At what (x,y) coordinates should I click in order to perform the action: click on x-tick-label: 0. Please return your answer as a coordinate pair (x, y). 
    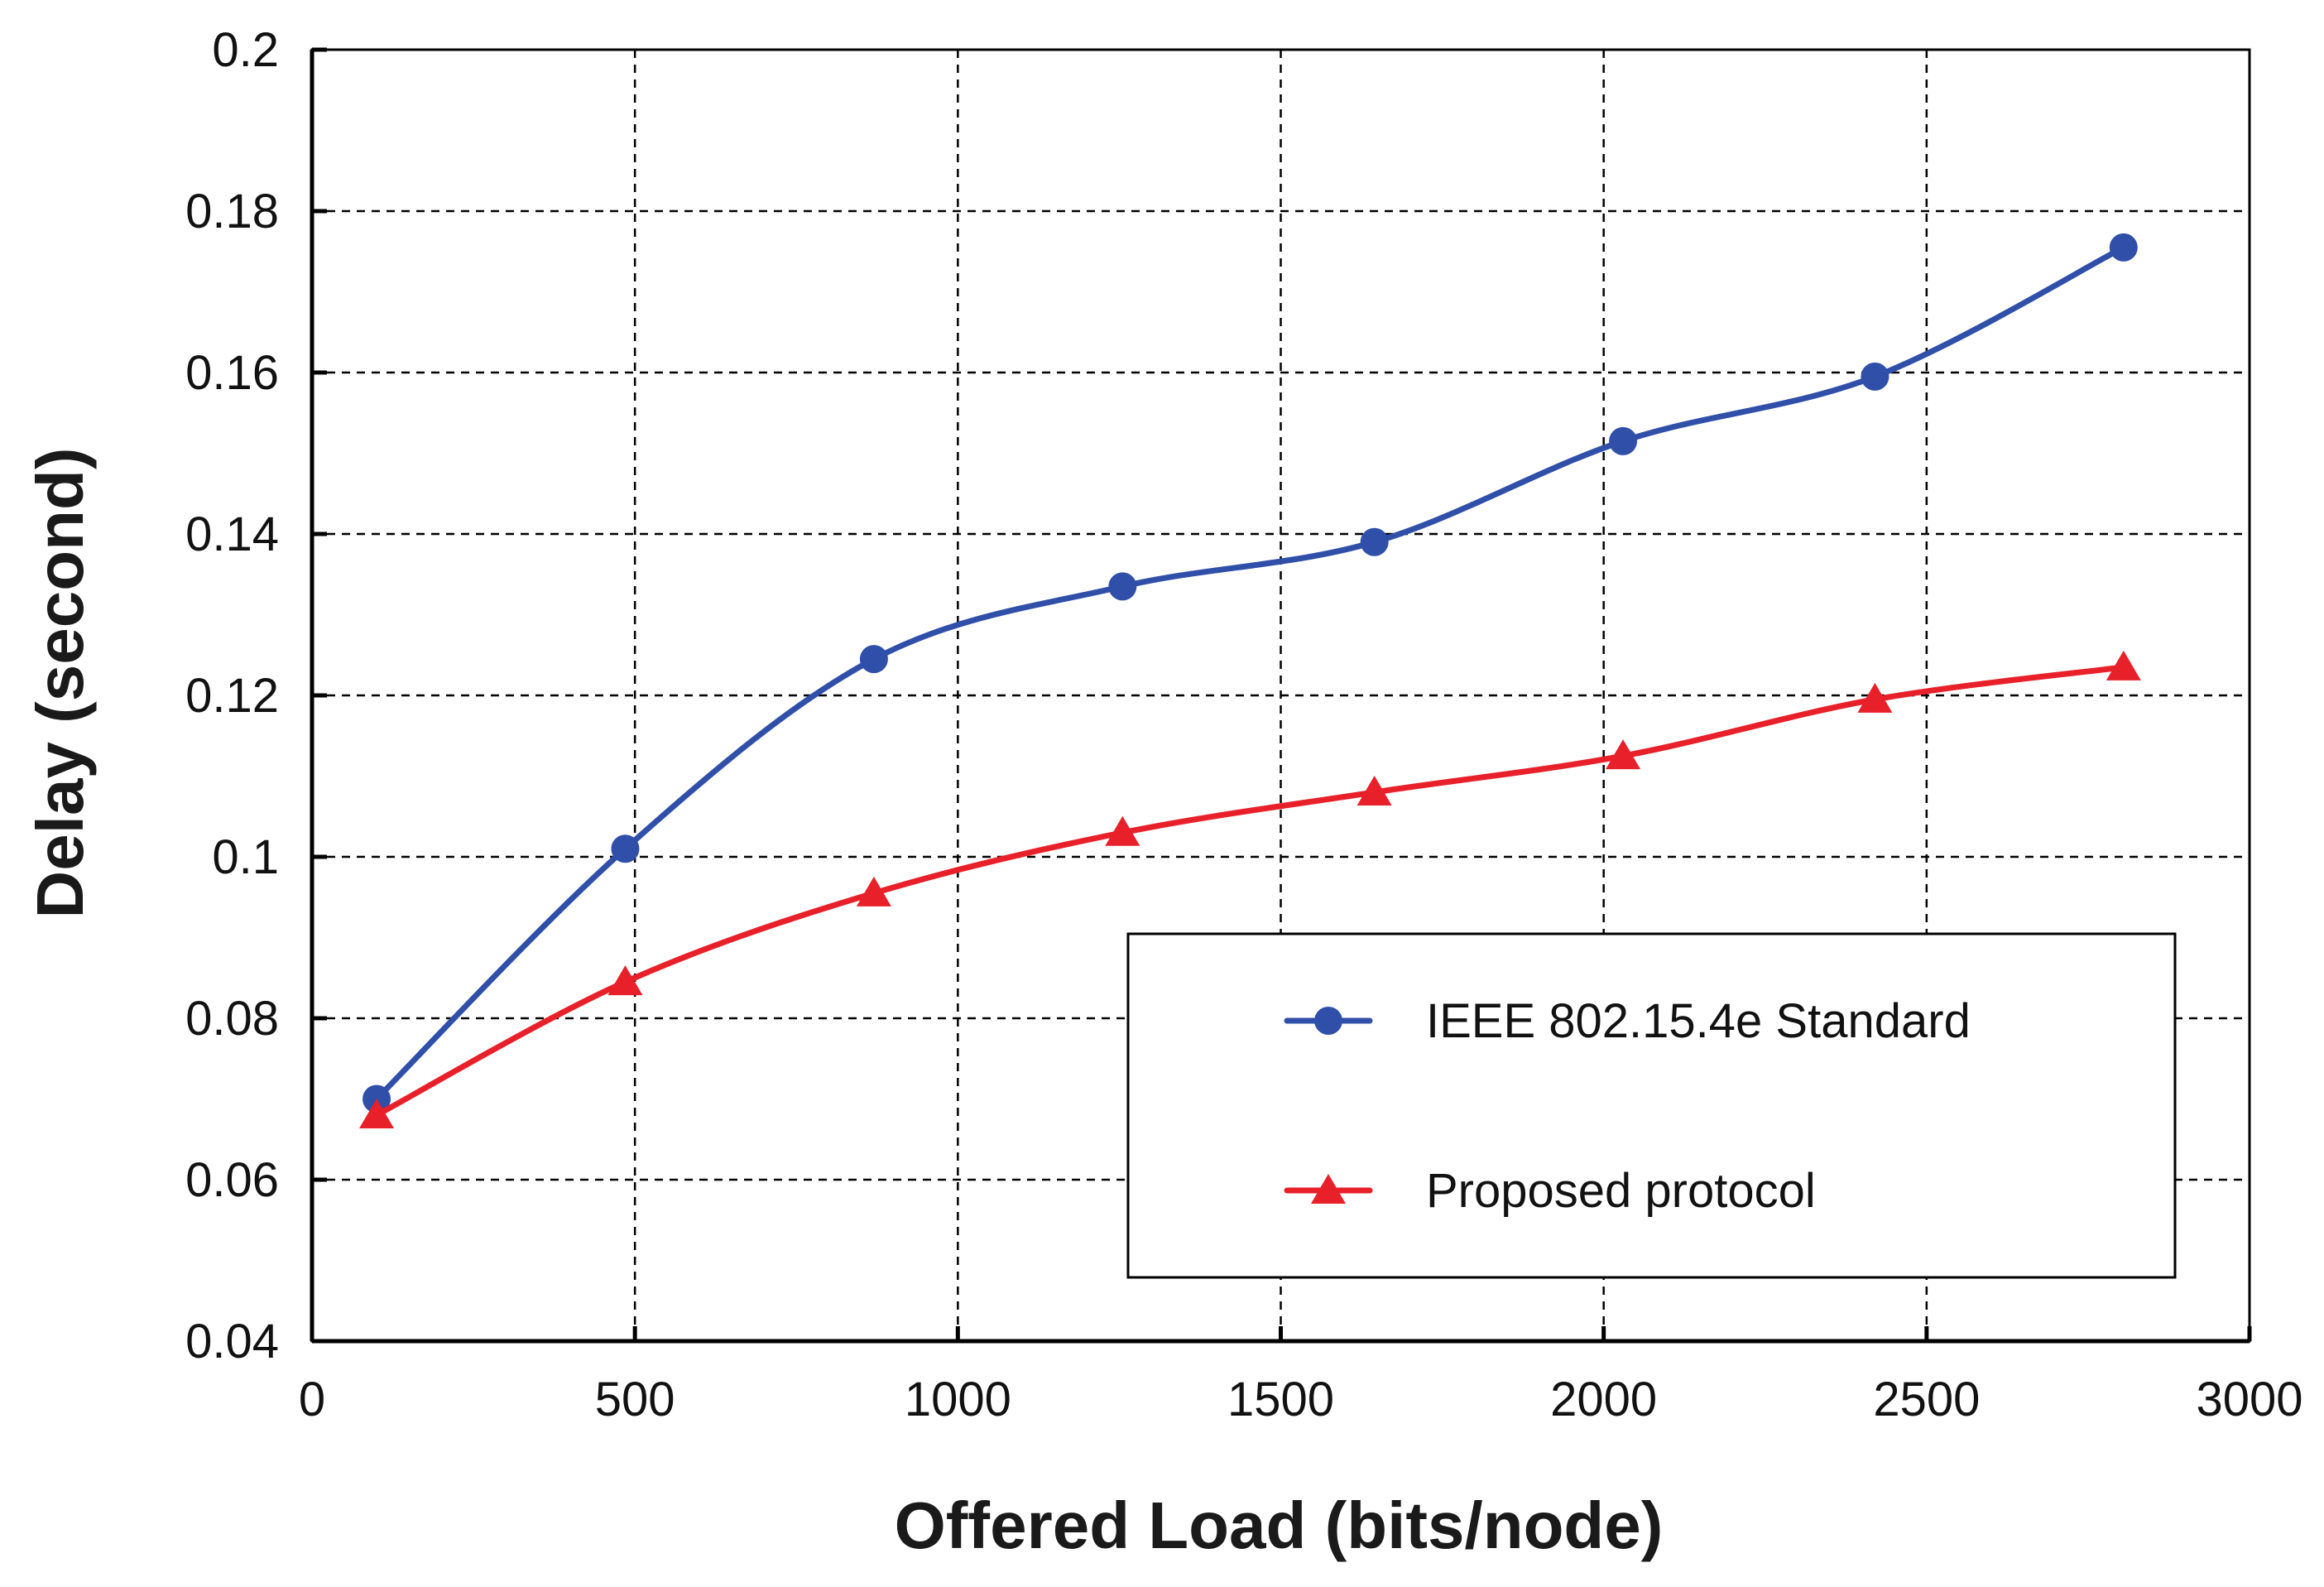
    Looking at the image, I should click on (312, 1399).